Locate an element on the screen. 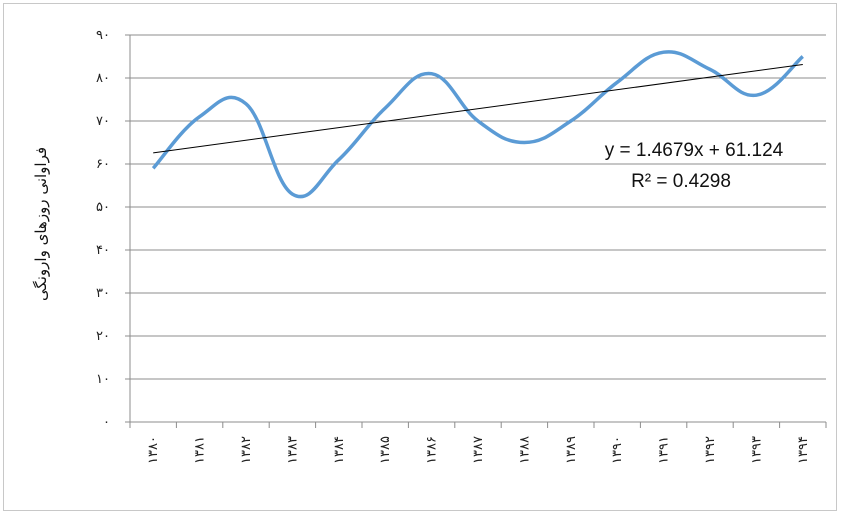 This screenshot has width=842, height=516. x-tick-label: ۱۳۹۰ is located at coordinates (617, 450).